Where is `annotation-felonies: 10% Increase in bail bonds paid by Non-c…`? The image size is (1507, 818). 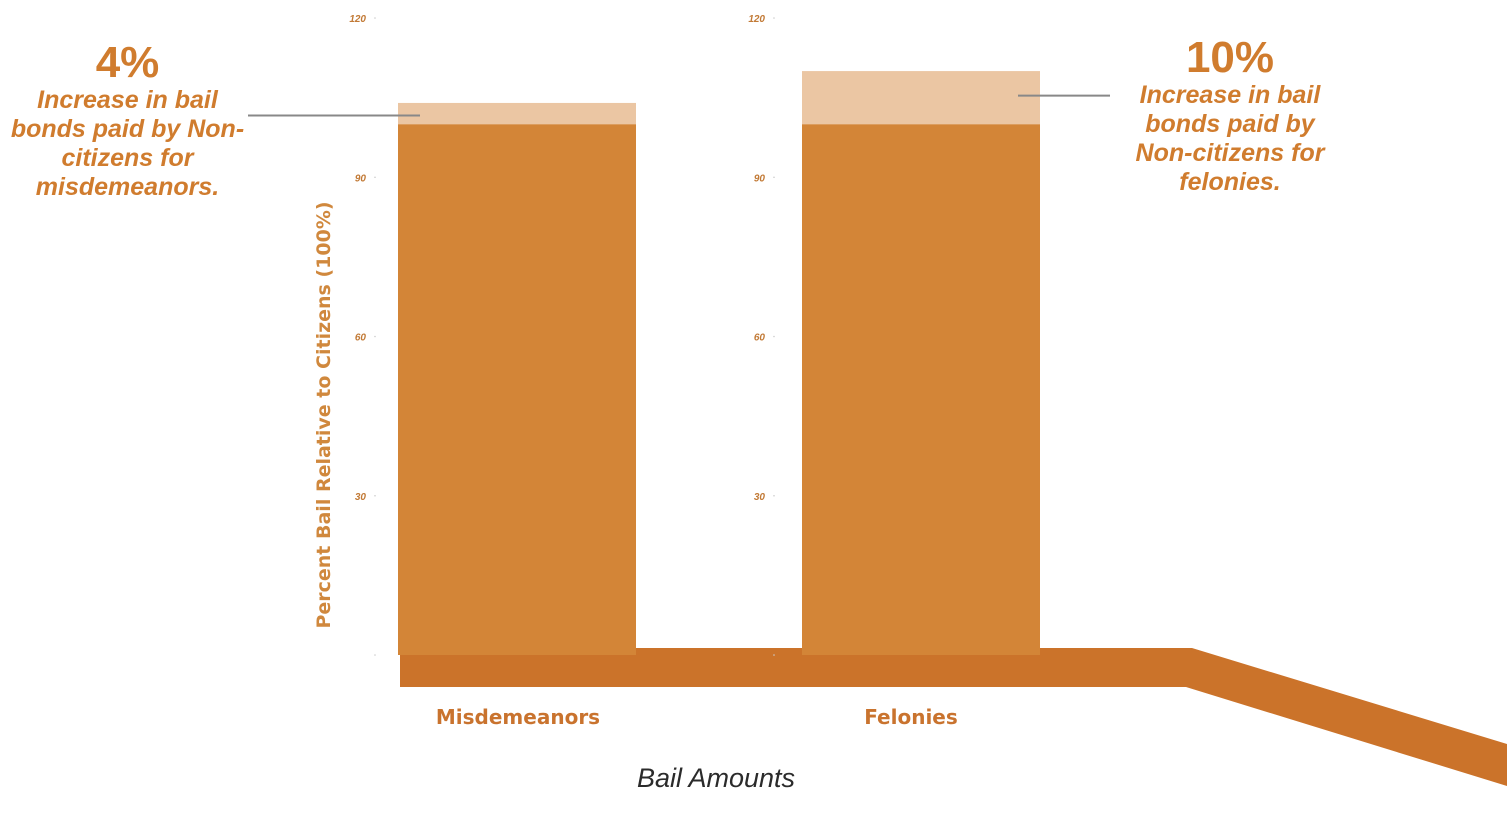
annotation-felonies: 10% Increase in bail bonds paid by Non-c… is located at coordinates (1230, 116).